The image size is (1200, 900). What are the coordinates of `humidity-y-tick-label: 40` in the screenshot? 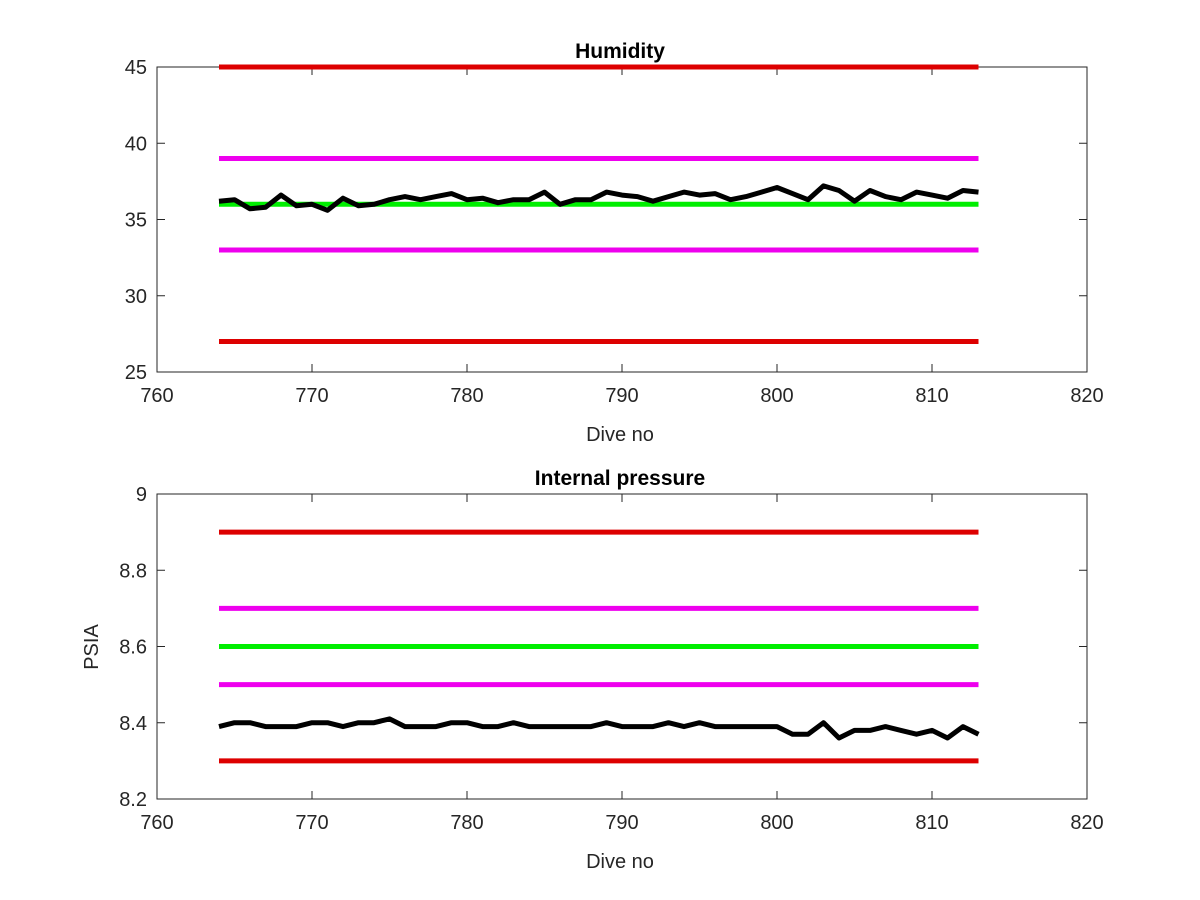 It's located at (136, 144).